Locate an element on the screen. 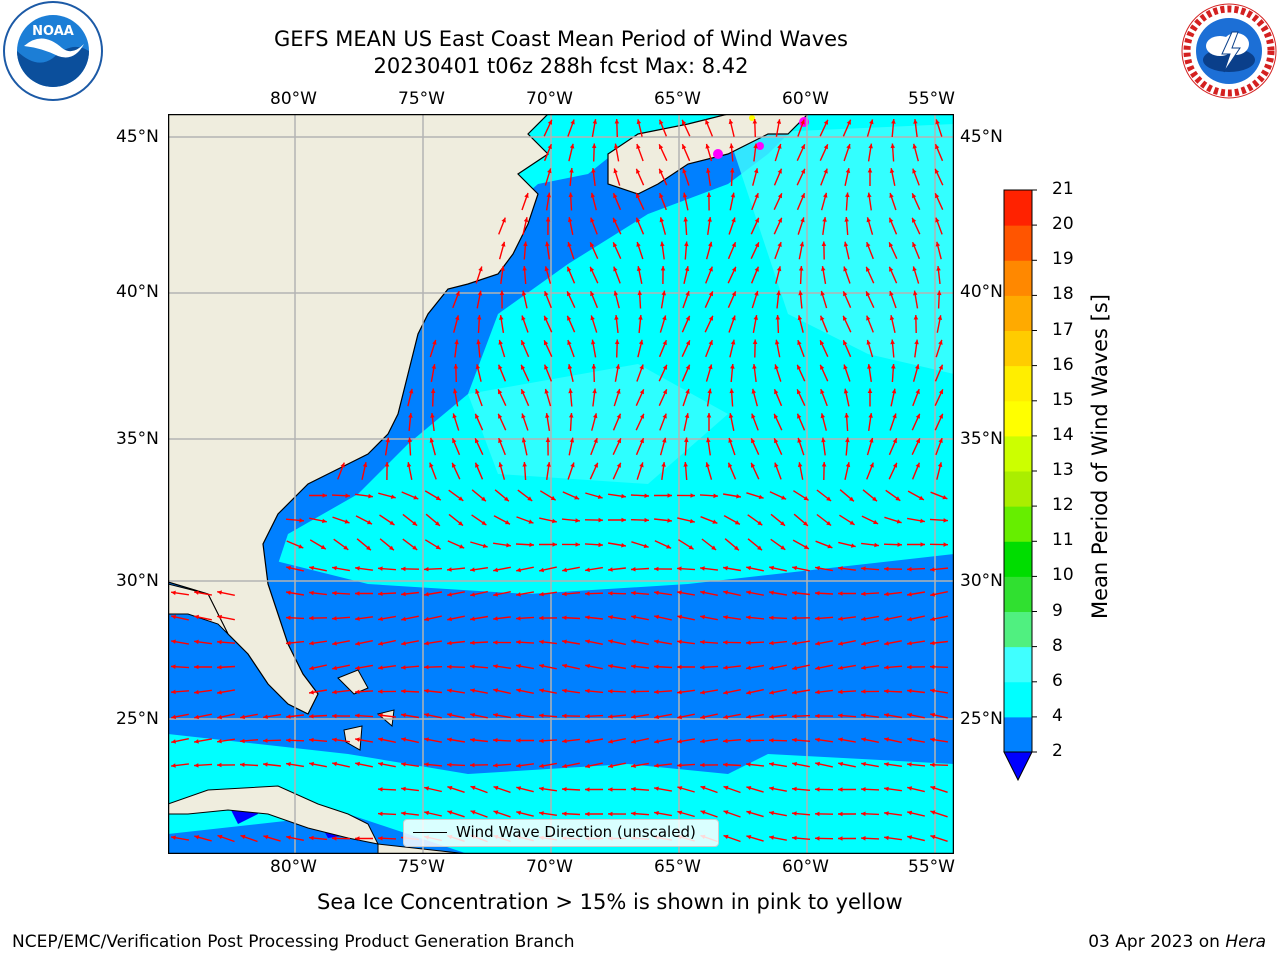 Image resolution: width=1280 pixels, height=960 pixels. colorbar-tick-label: 11 is located at coordinates (1063, 540).